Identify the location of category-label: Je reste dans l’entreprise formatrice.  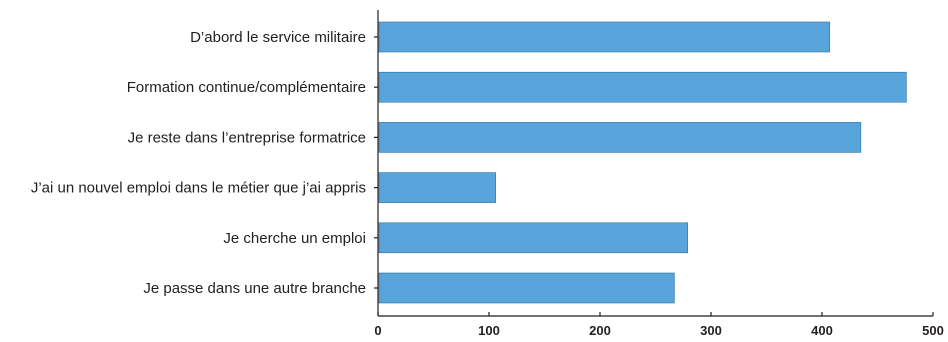
(247, 137).